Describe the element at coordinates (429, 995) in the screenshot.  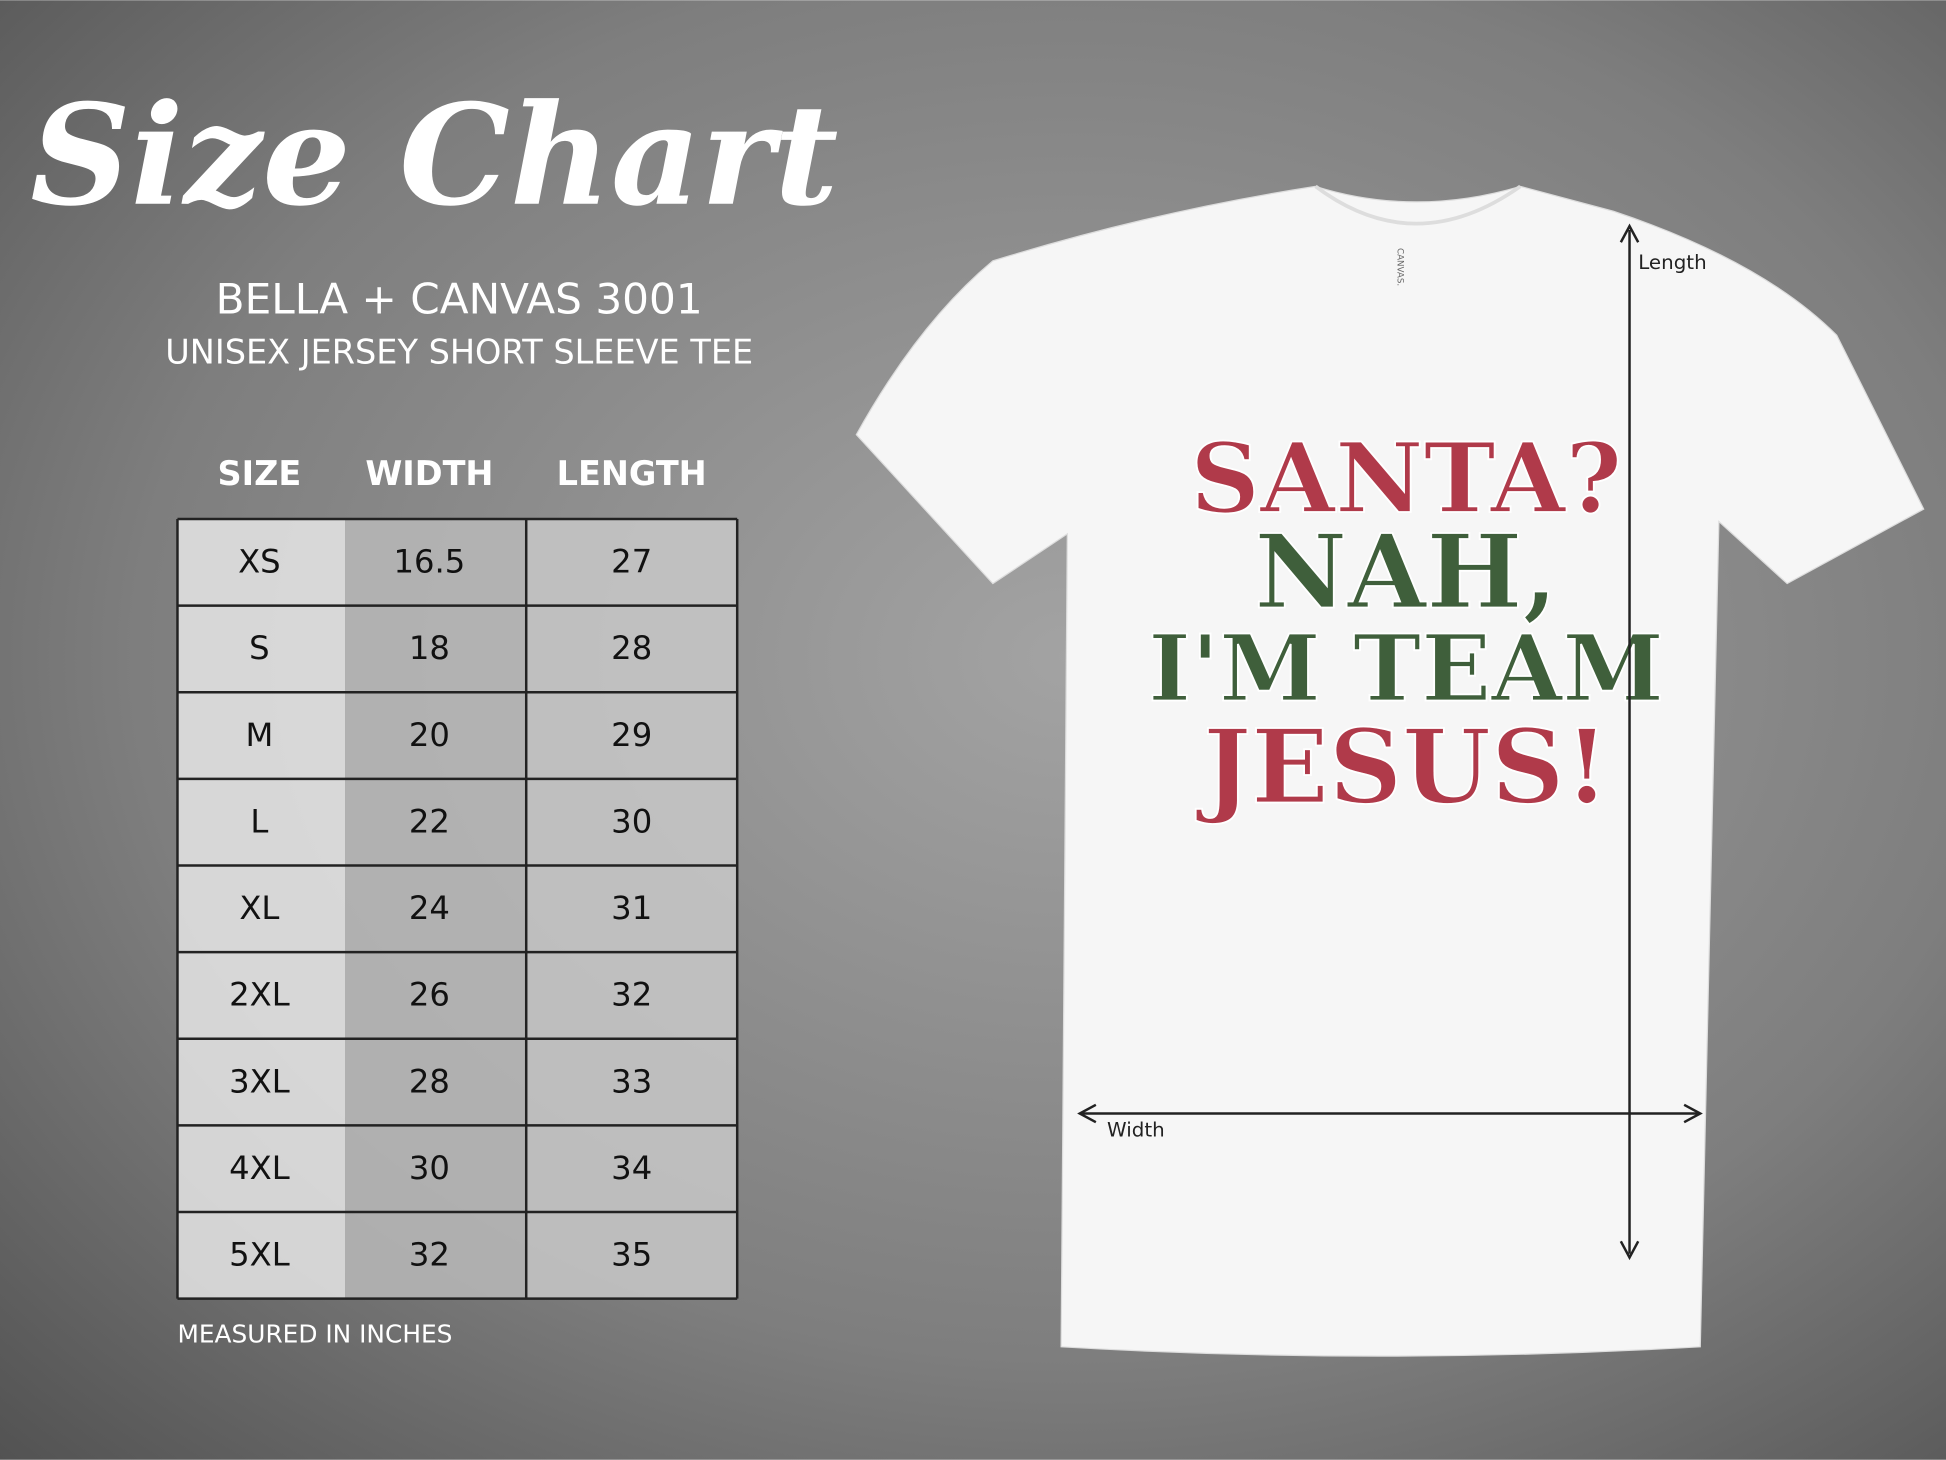
I see `table-cell: 26` at that location.